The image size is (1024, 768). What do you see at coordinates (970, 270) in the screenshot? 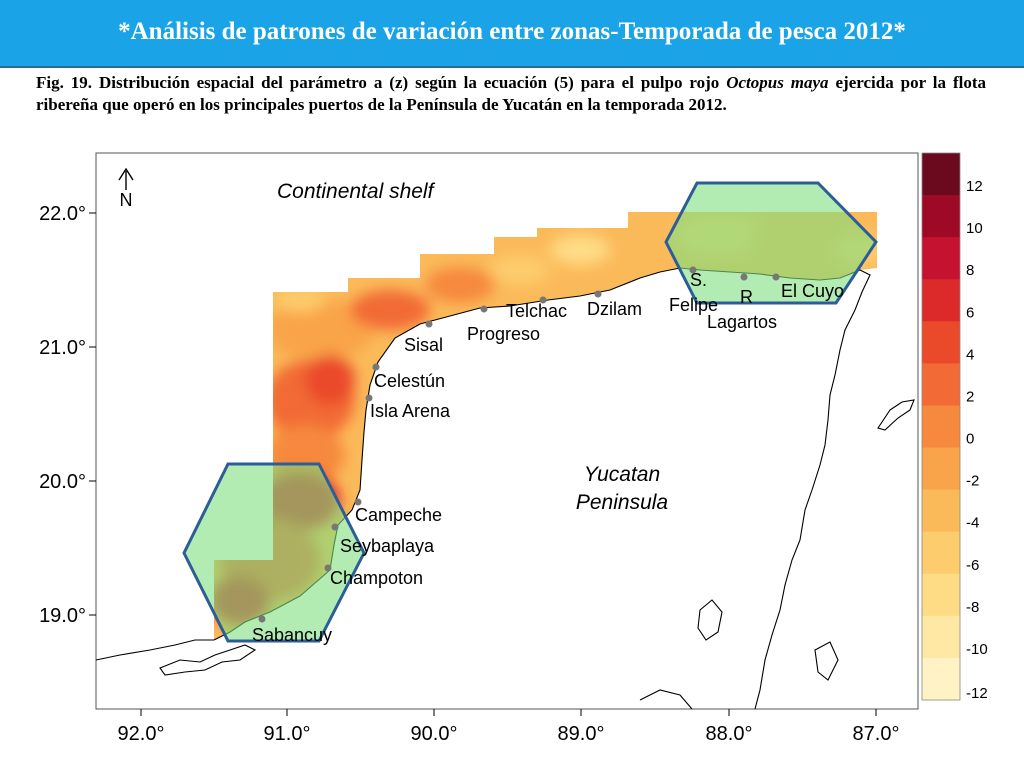
I see `legend-label: 8` at bounding box center [970, 270].